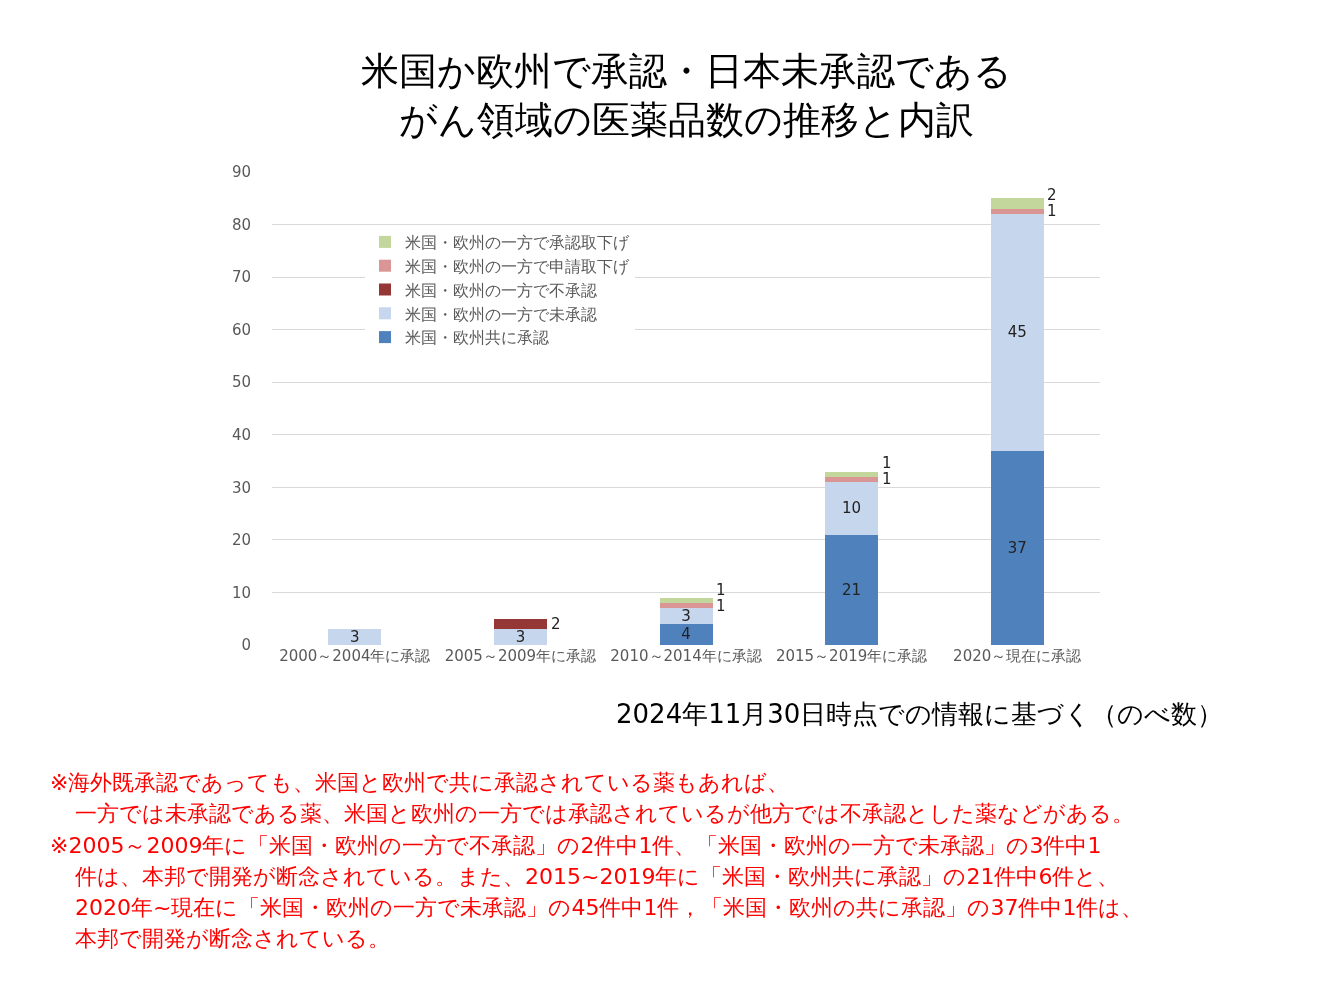  I want to click on data-label: 21, so click(852, 589).